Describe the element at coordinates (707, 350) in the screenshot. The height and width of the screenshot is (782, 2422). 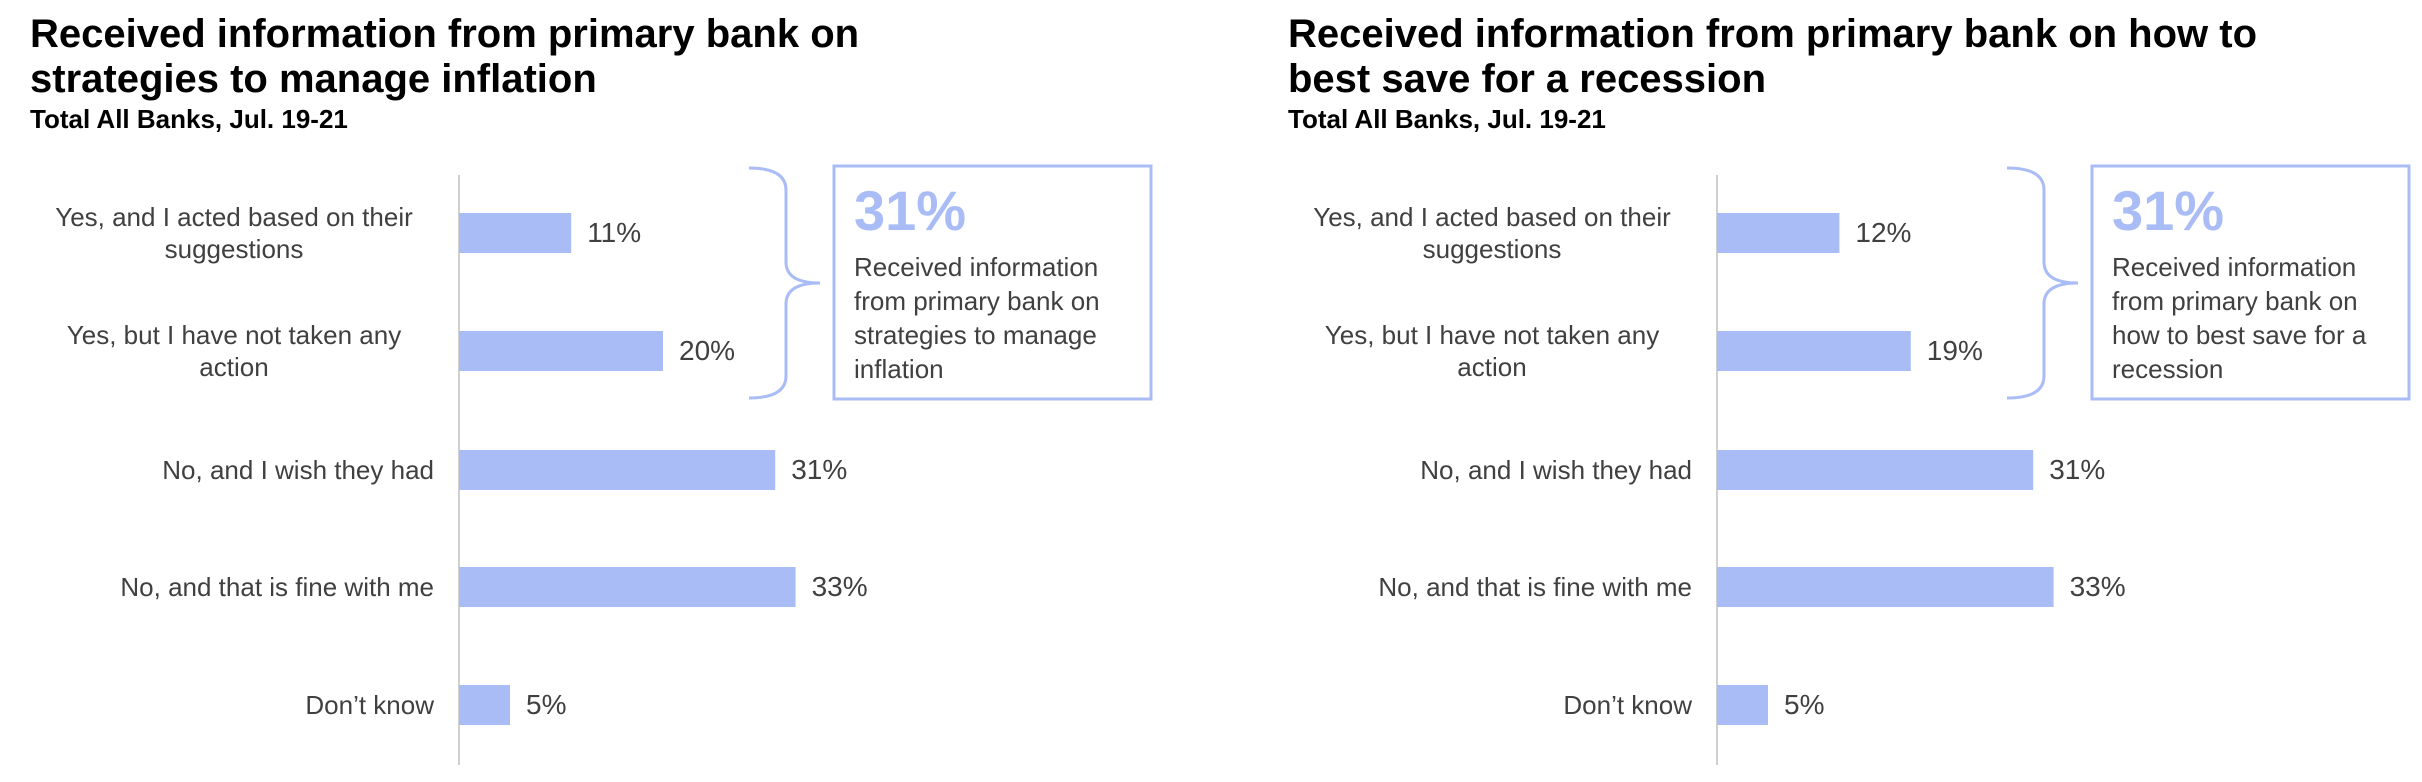
I see `value-label: 20%` at that location.